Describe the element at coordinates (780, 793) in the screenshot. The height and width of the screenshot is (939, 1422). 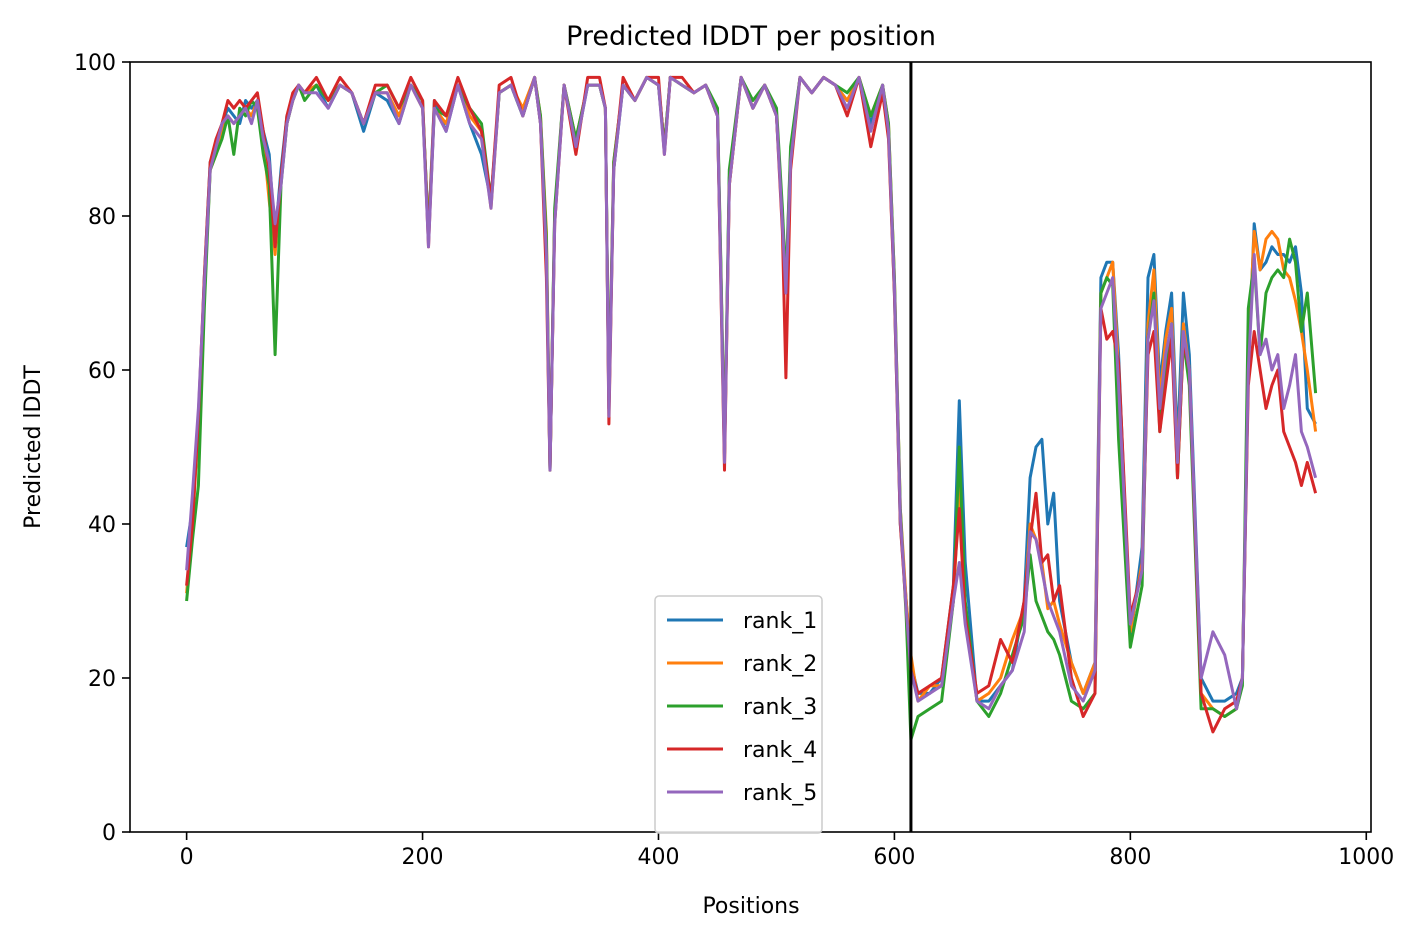
I see `legend-label-rank-5: rank_5` at that location.